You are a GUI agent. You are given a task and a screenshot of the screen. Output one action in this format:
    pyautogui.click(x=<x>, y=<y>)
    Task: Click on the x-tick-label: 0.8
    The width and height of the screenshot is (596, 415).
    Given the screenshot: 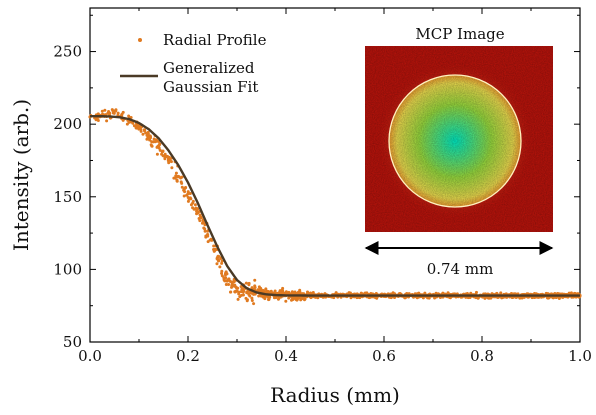 What is the action you would take?
    pyautogui.click(x=482, y=356)
    